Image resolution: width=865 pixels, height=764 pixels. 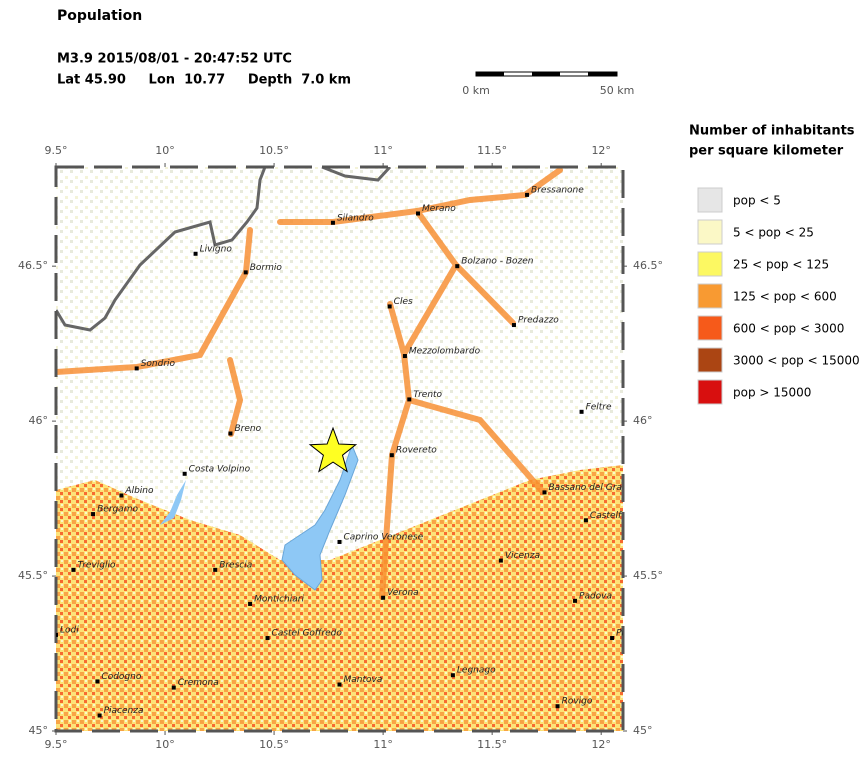 I want to click on city-label: Lodi, so click(x=69, y=630).